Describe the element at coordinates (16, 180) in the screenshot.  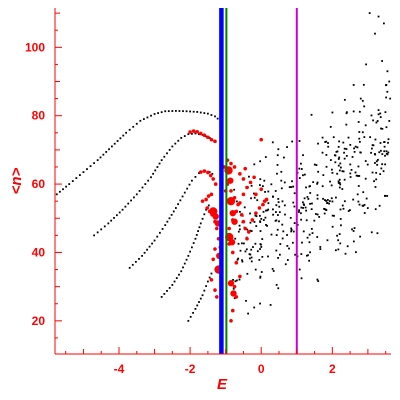
I see `y-axis-title: <n>` at that location.